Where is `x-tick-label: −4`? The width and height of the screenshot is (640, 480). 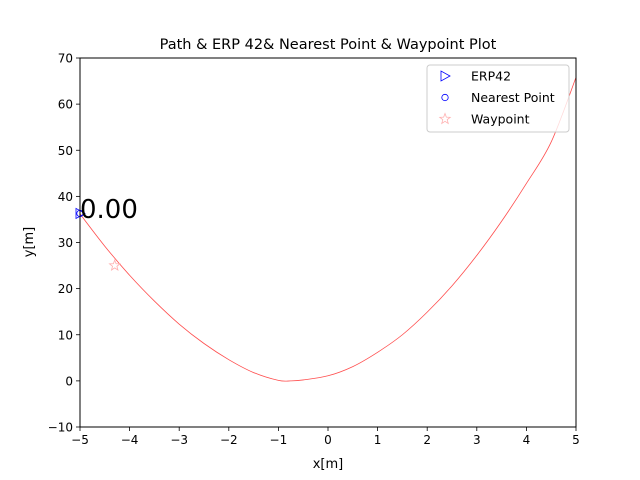
x-tick-label: −4 is located at coordinates (130, 440).